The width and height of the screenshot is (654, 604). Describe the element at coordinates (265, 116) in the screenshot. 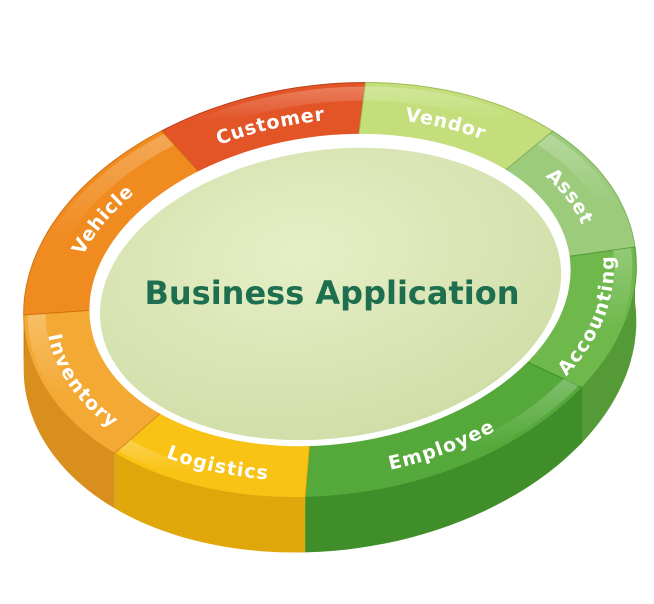

I see `ring-segment-gloss-customer` at that location.